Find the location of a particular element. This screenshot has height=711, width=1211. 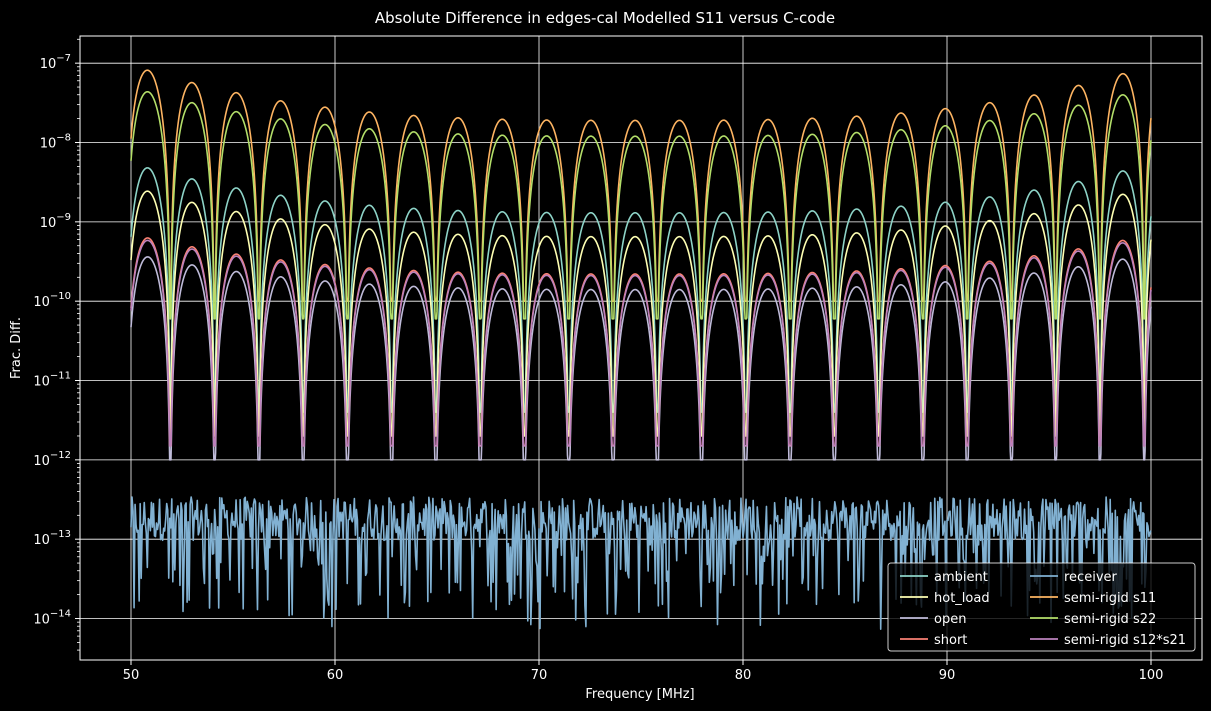

y-tick-label: 10⁻¹² is located at coordinates (52, 459).